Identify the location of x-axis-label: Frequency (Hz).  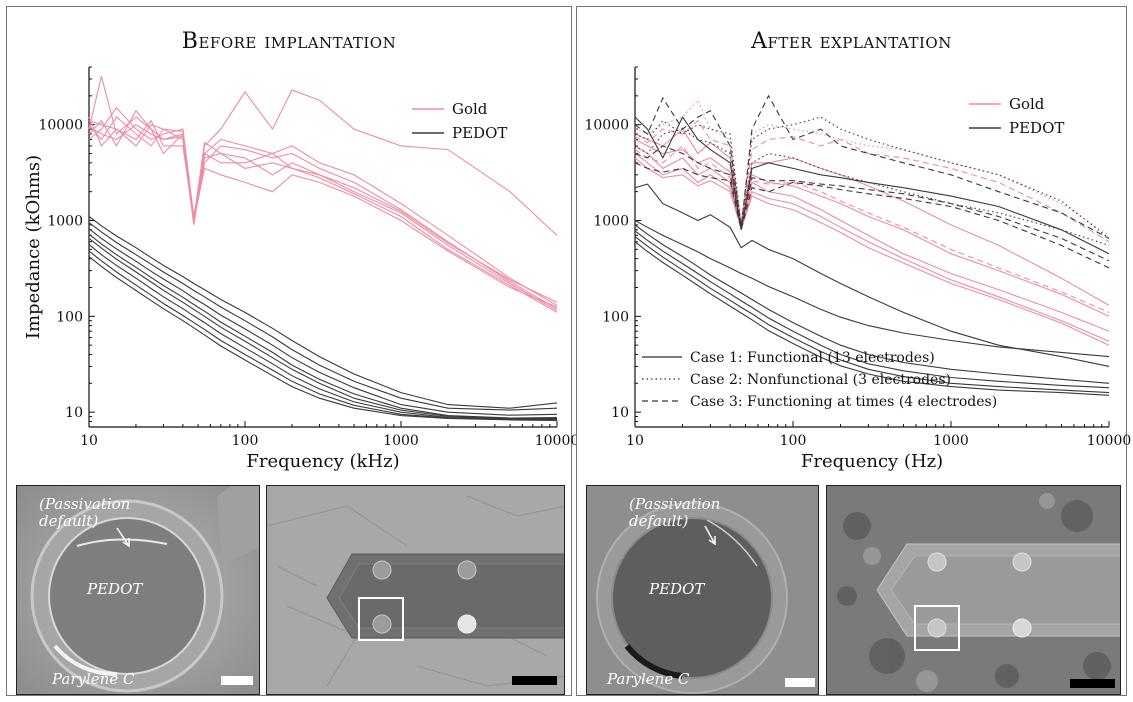
(872, 461).